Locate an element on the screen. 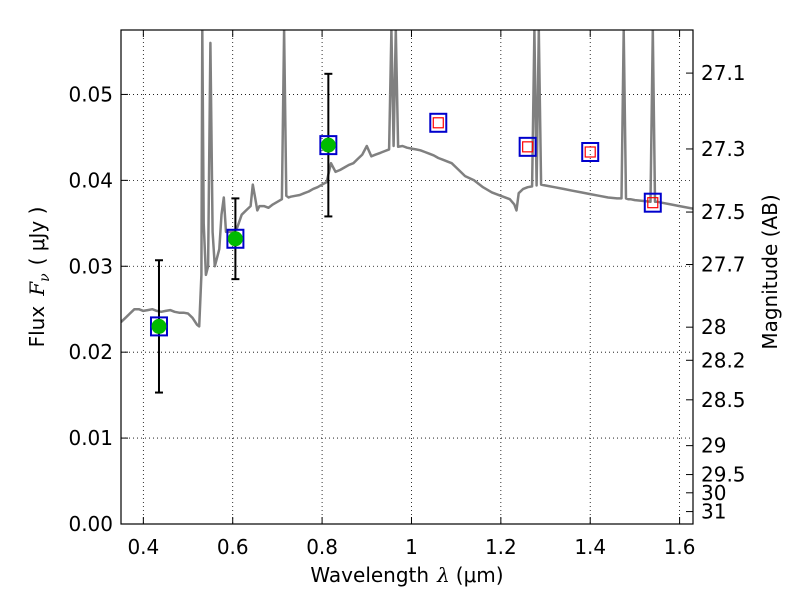 The width and height of the screenshot is (800, 600). y2-axis-label: Magnitude (AB) is located at coordinates (770, 271).